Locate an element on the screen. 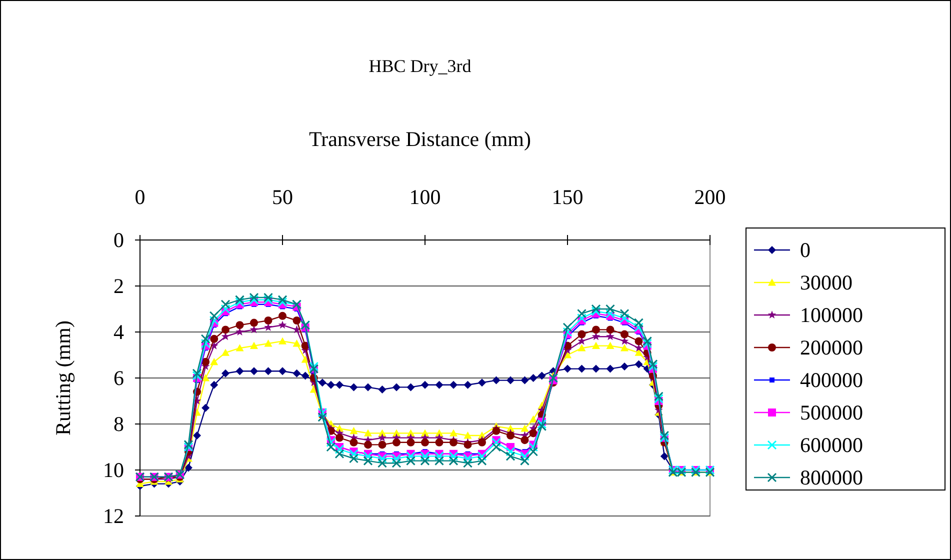  legend-label: 100000 is located at coordinates (831, 315).